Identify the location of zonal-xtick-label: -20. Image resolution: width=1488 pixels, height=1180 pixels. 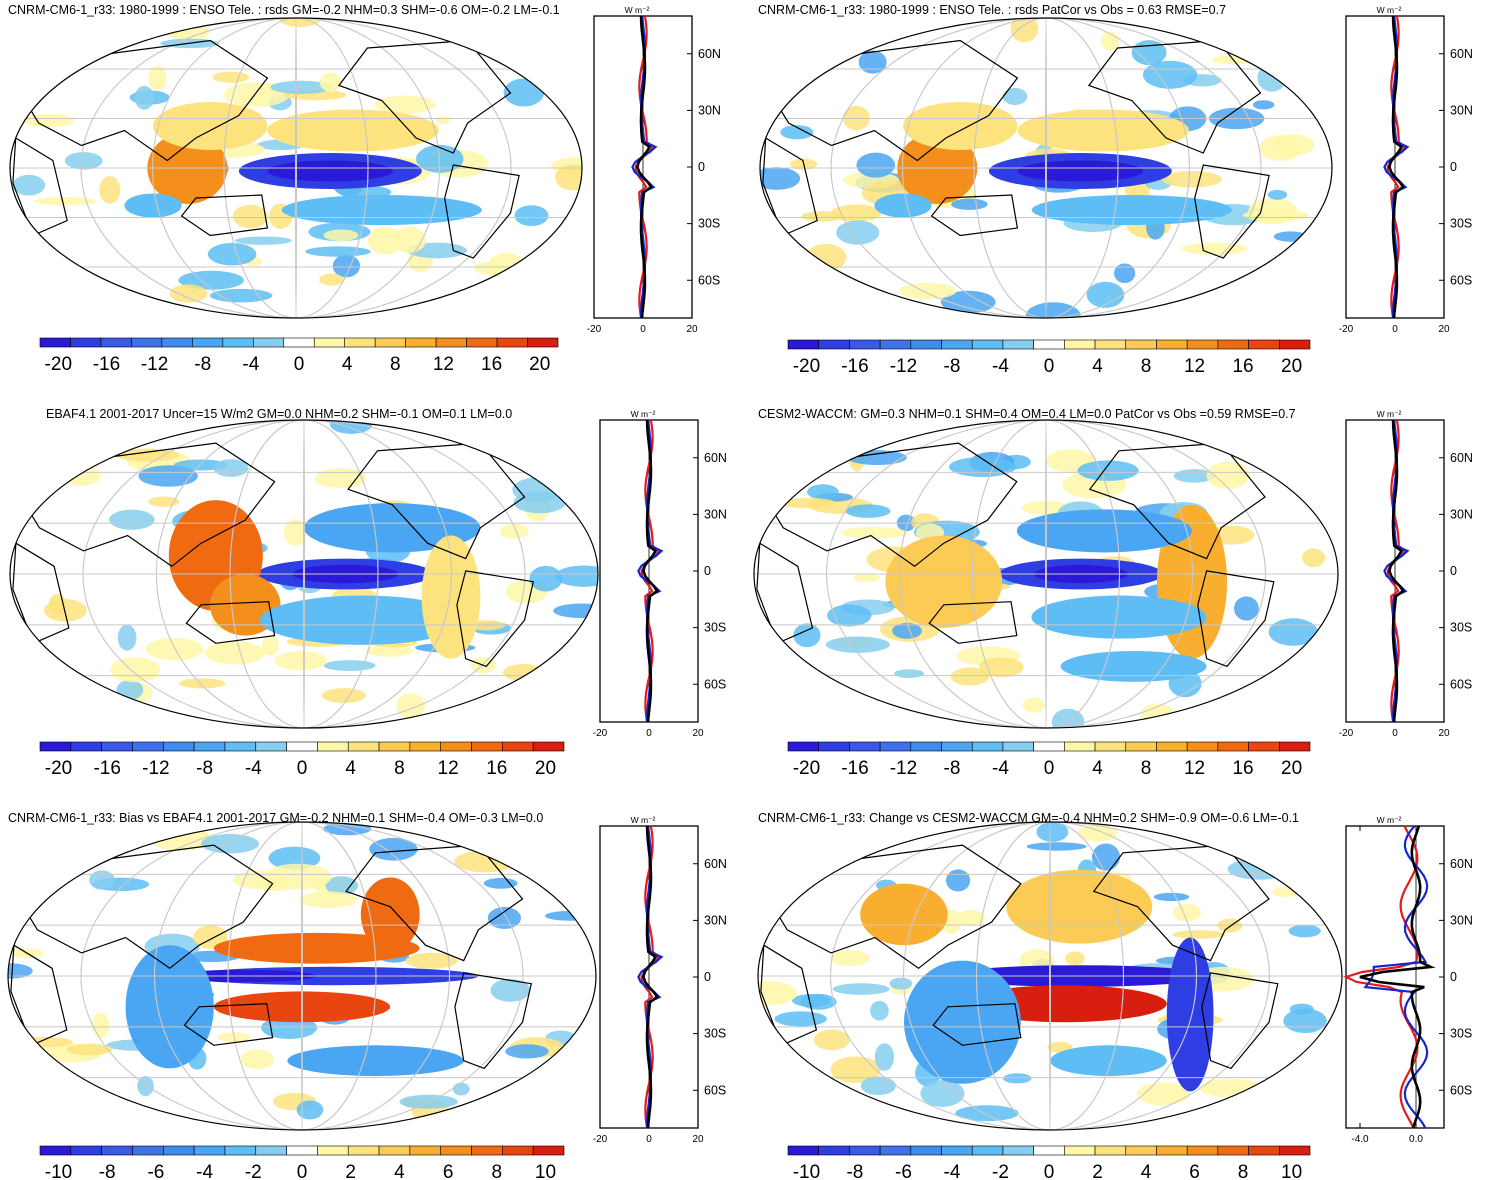
(600, 733).